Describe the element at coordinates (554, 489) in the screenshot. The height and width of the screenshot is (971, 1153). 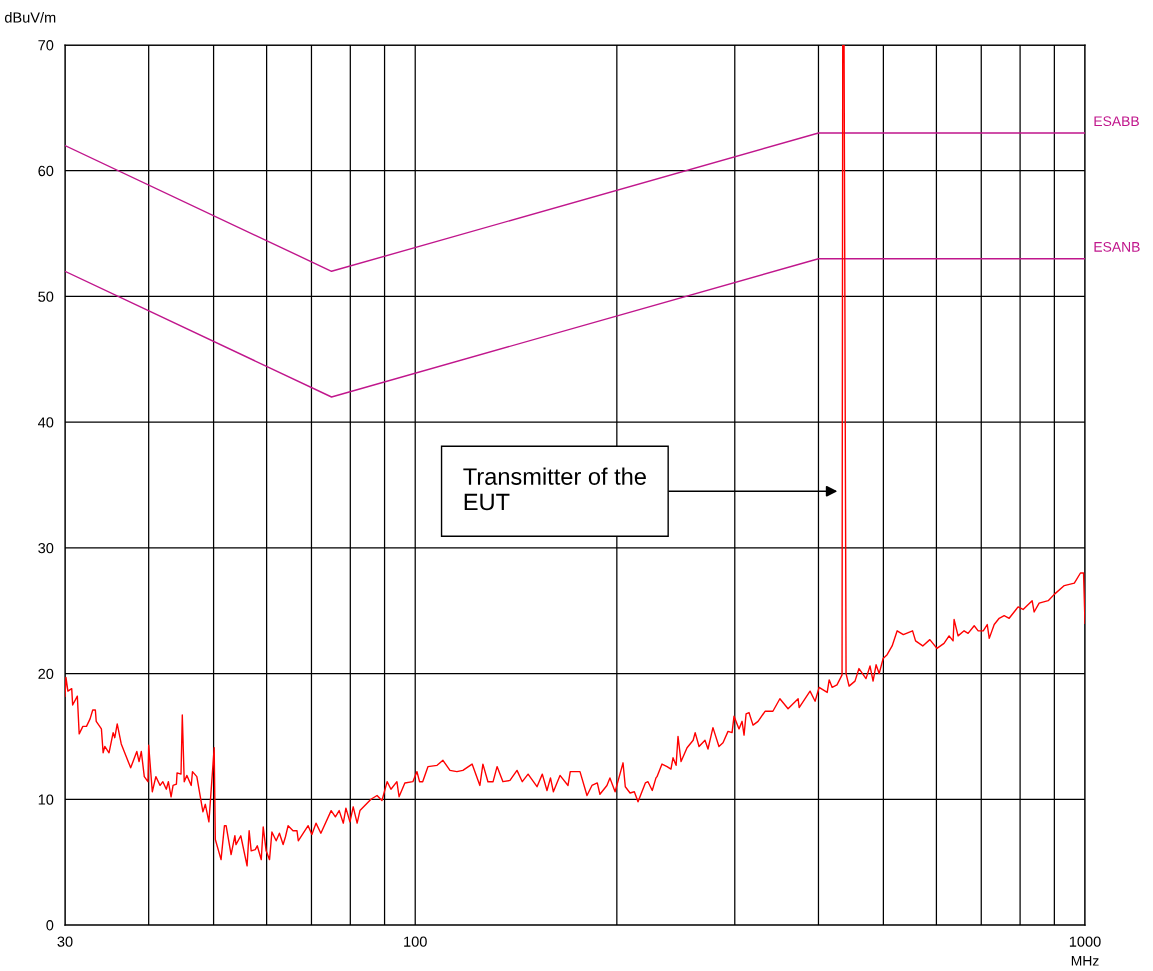
I see `annotation: Transmitter of the EUT` at that location.